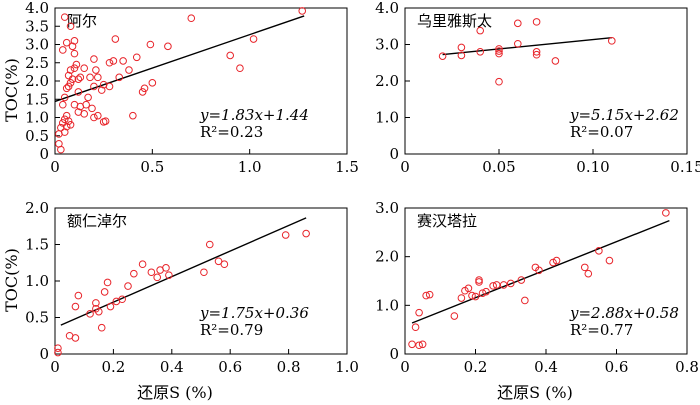  I want to click on y-tick-label: 1.5, so click(37, 99).